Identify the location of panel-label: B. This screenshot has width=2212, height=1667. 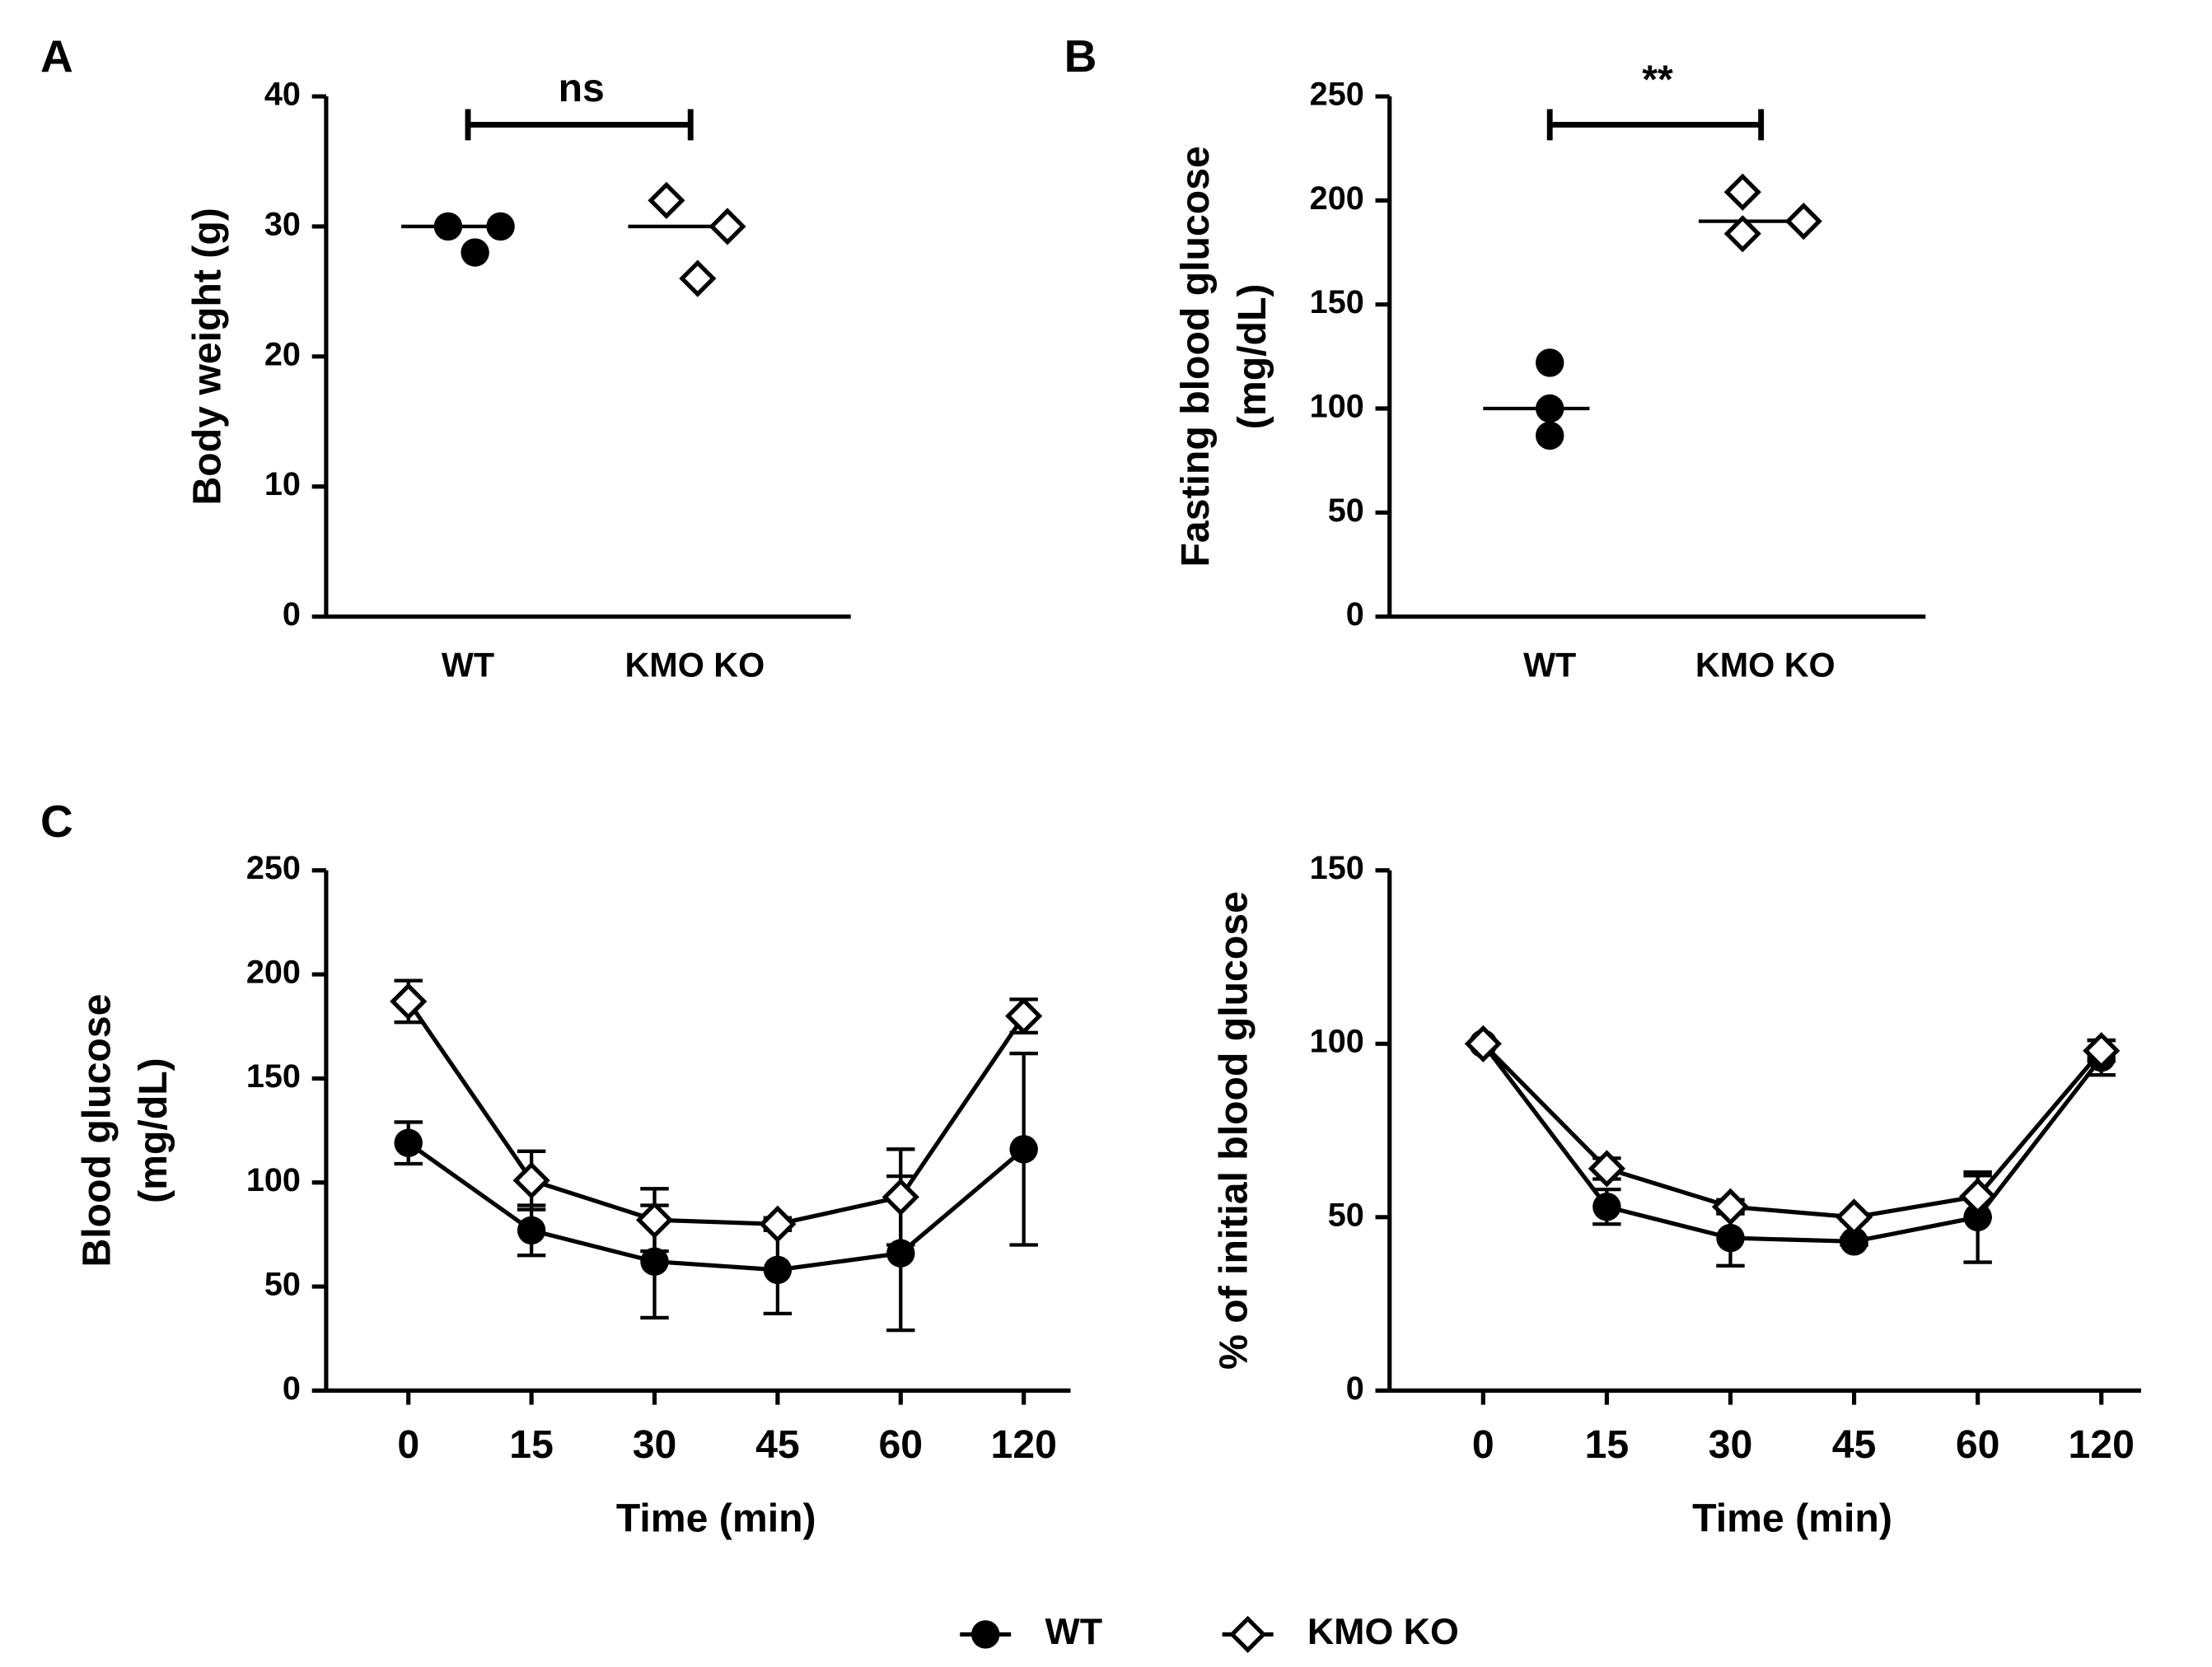
(1081, 56).